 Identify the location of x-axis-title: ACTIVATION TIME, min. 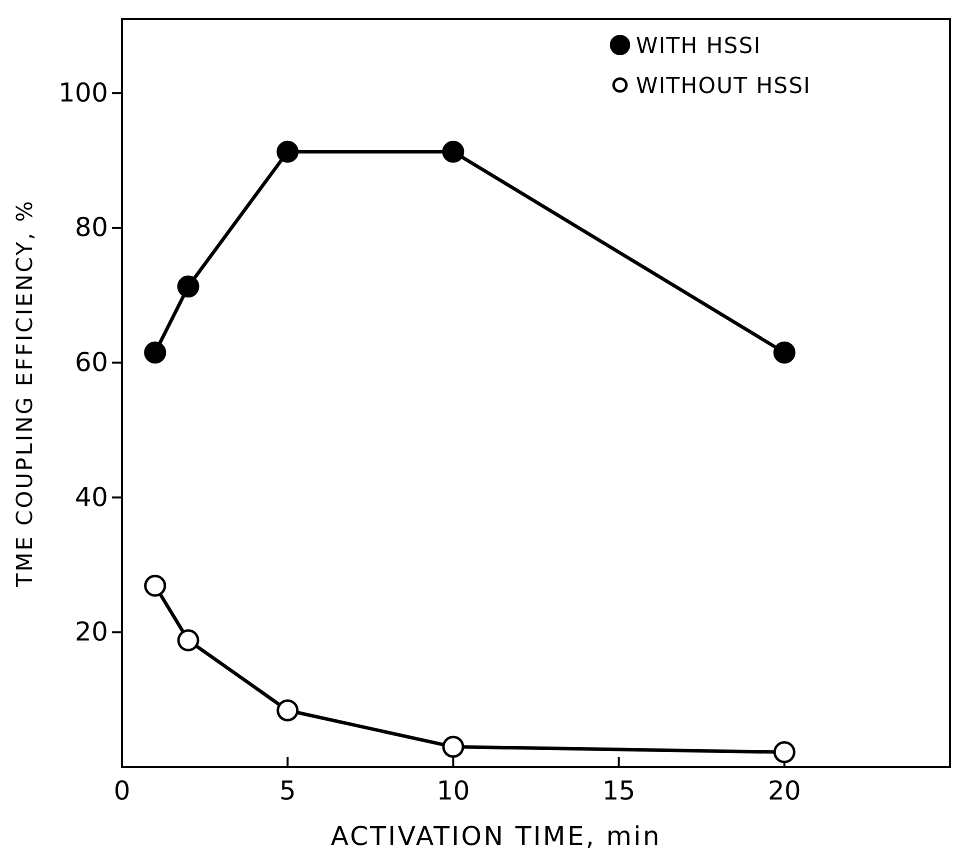
(496, 837).